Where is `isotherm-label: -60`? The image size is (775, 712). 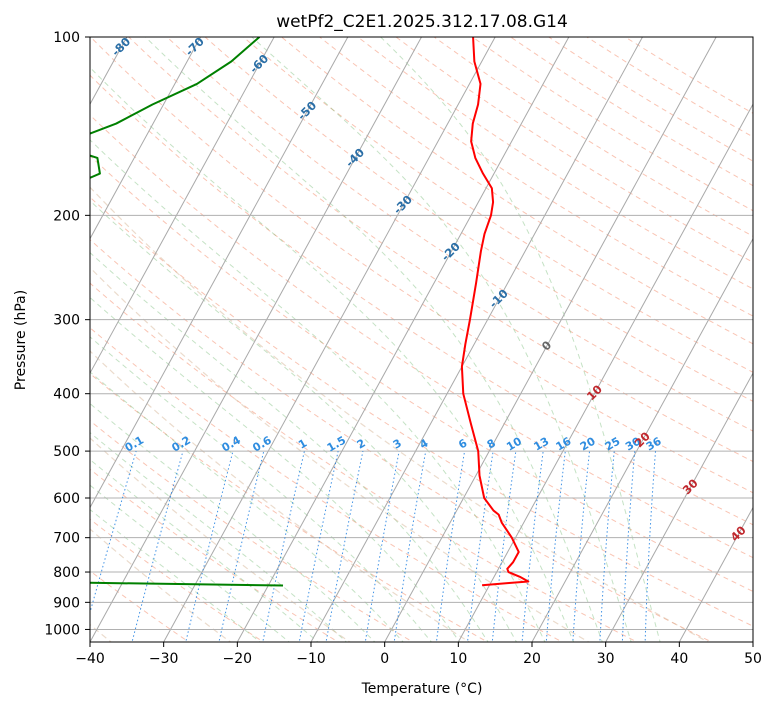 isotherm-label: -60 is located at coordinates (259, 63).